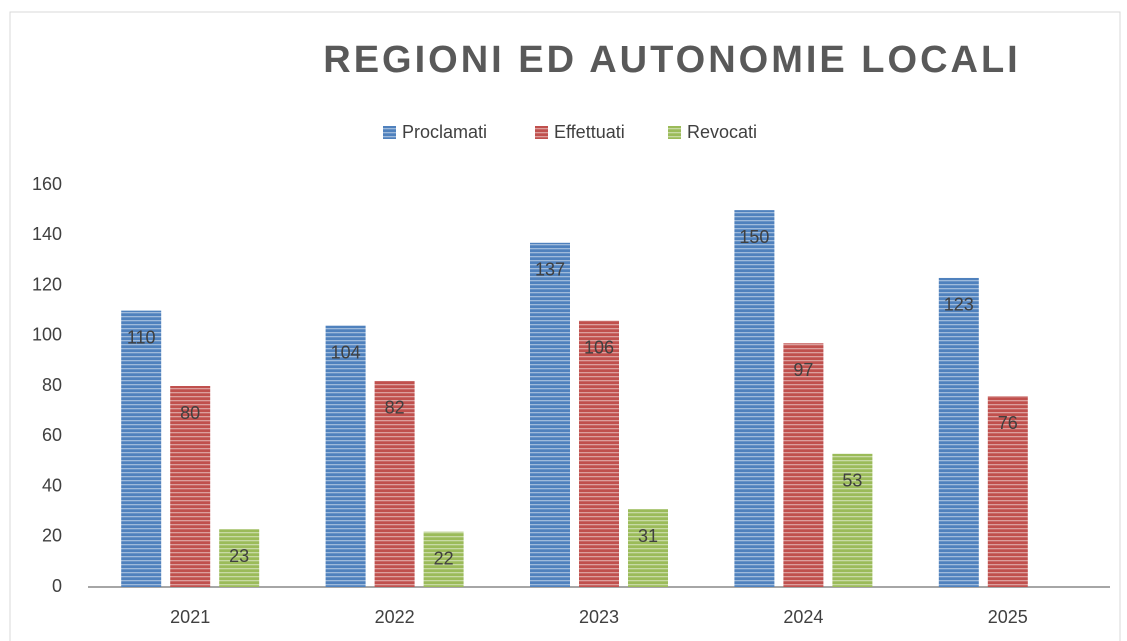 This screenshot has height=641, width=1127. I want to click on y-tick-label: 80, so click(52, 385).